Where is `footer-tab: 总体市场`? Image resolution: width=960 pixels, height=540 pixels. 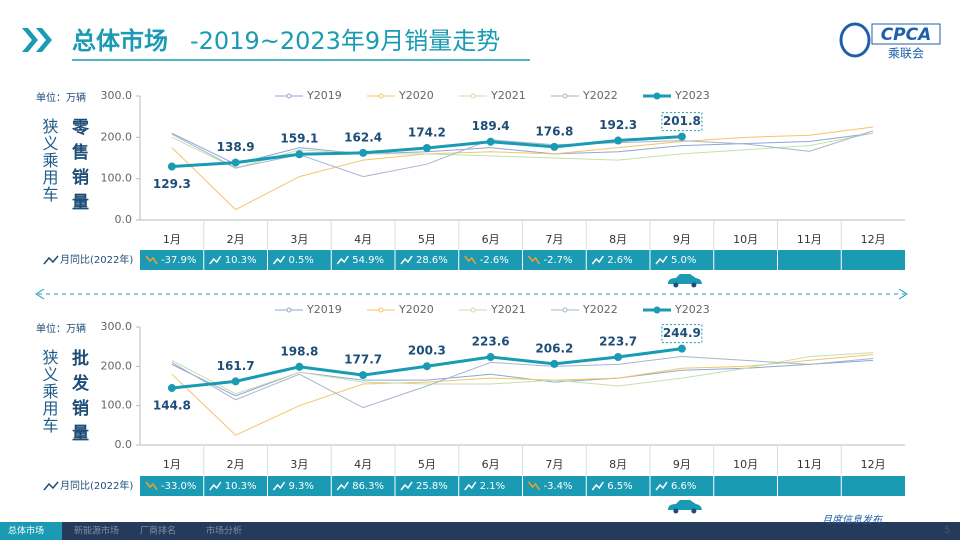 footer-tab: 总体市场 is located at coordinates (26, 531).